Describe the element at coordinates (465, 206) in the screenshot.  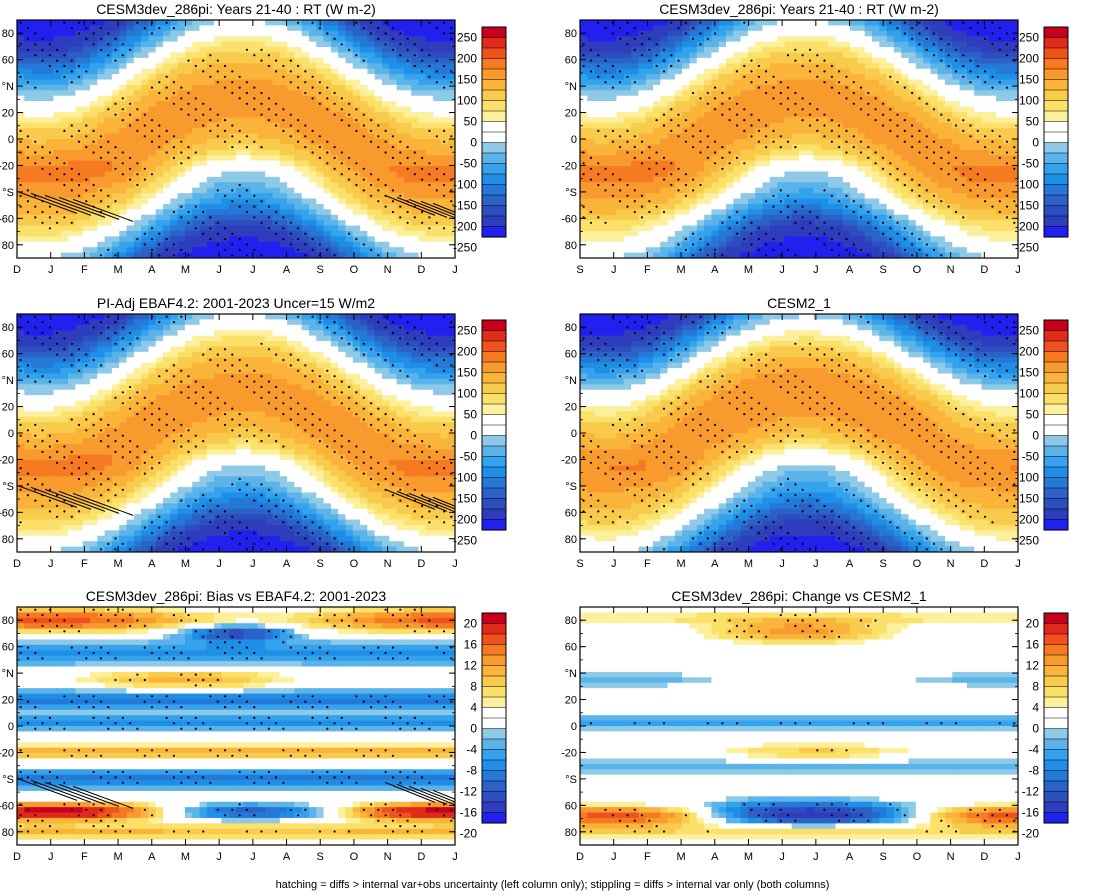
I see `colorbar-label: -150` at that location.